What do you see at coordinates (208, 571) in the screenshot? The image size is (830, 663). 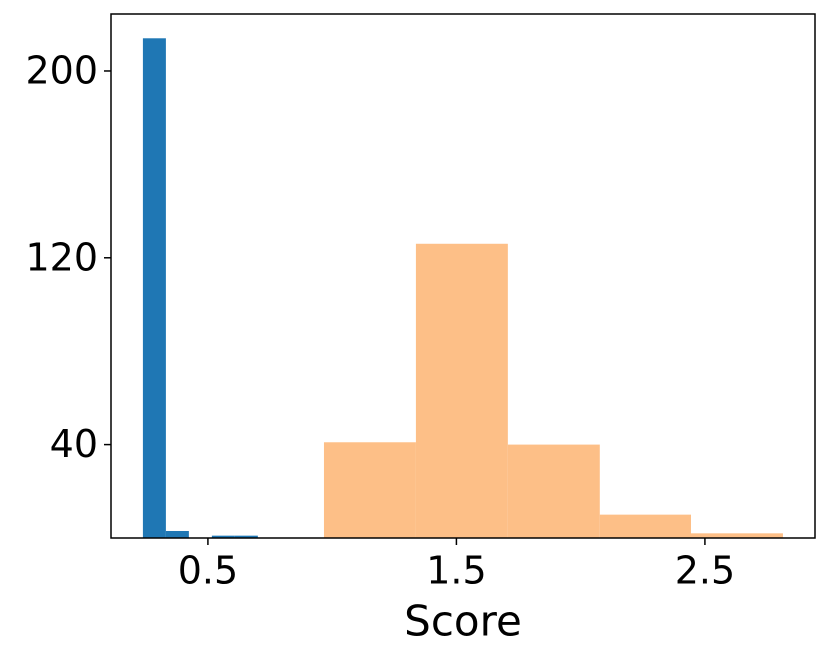 I see `x-tick-label: 0.5` at bounding box center [208, 571].